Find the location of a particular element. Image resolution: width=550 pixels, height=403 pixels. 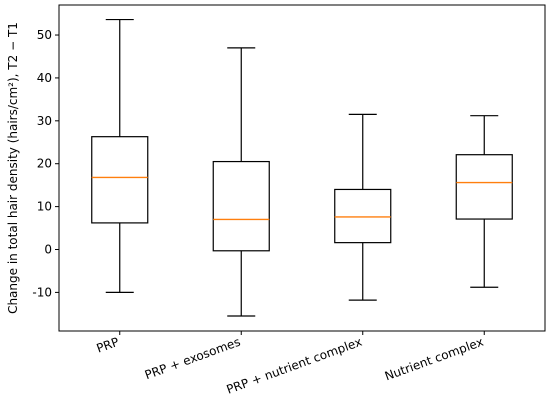

y-tick-label: 0 is located at coordinates (48, 250).